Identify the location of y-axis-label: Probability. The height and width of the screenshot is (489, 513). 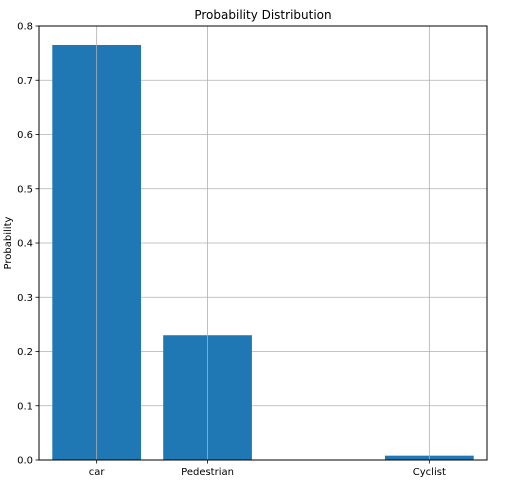
(8, 242).